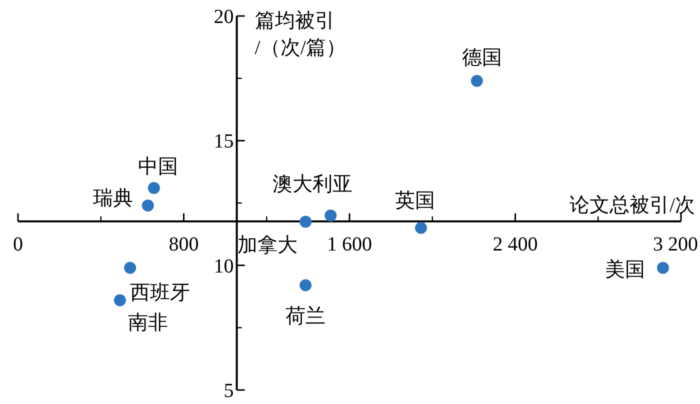 Image resolution: width=700 pixels, height=404 pixels. I want to click on x-axis-title: 论文总被引/次, so click(632, 205).